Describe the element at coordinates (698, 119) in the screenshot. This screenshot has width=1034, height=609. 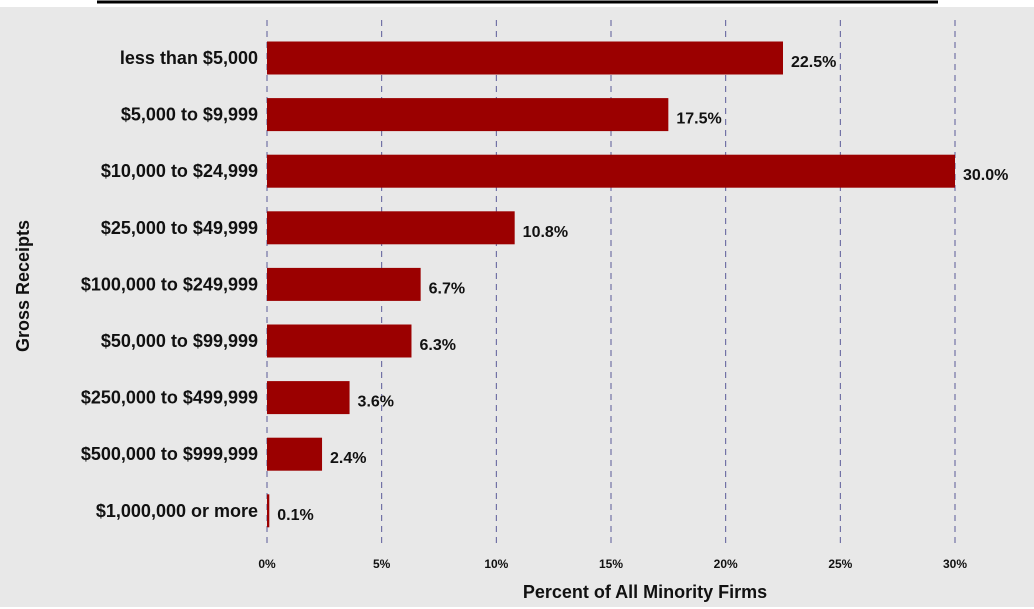
I see `data-label: 17.5%` at that location.